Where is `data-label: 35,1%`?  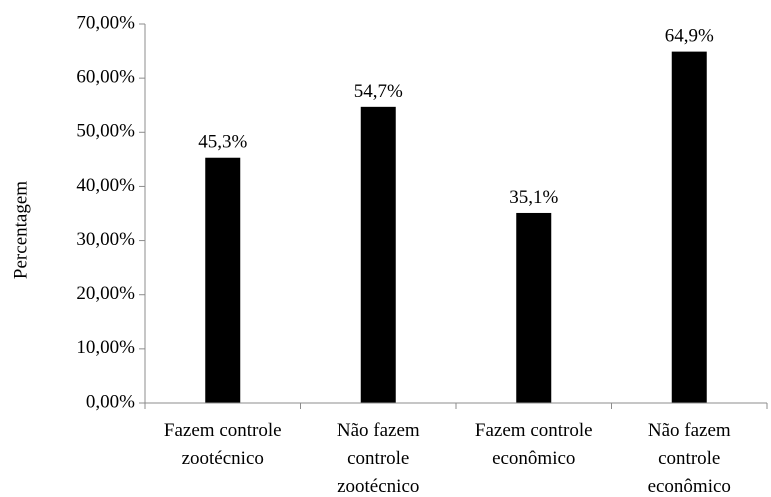 data-label: 35,1% is located at coordinates (533, 197).